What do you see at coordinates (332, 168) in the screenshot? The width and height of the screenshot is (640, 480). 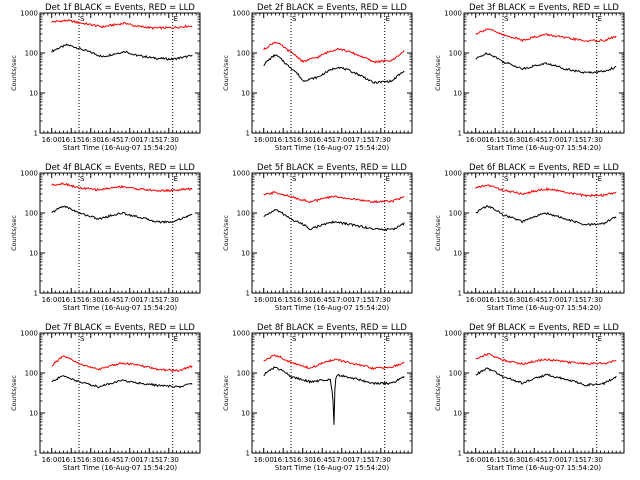 I see `chart-title: Det 5f BLACK = Events, RED = LLD` at bounding box center [332, 168].